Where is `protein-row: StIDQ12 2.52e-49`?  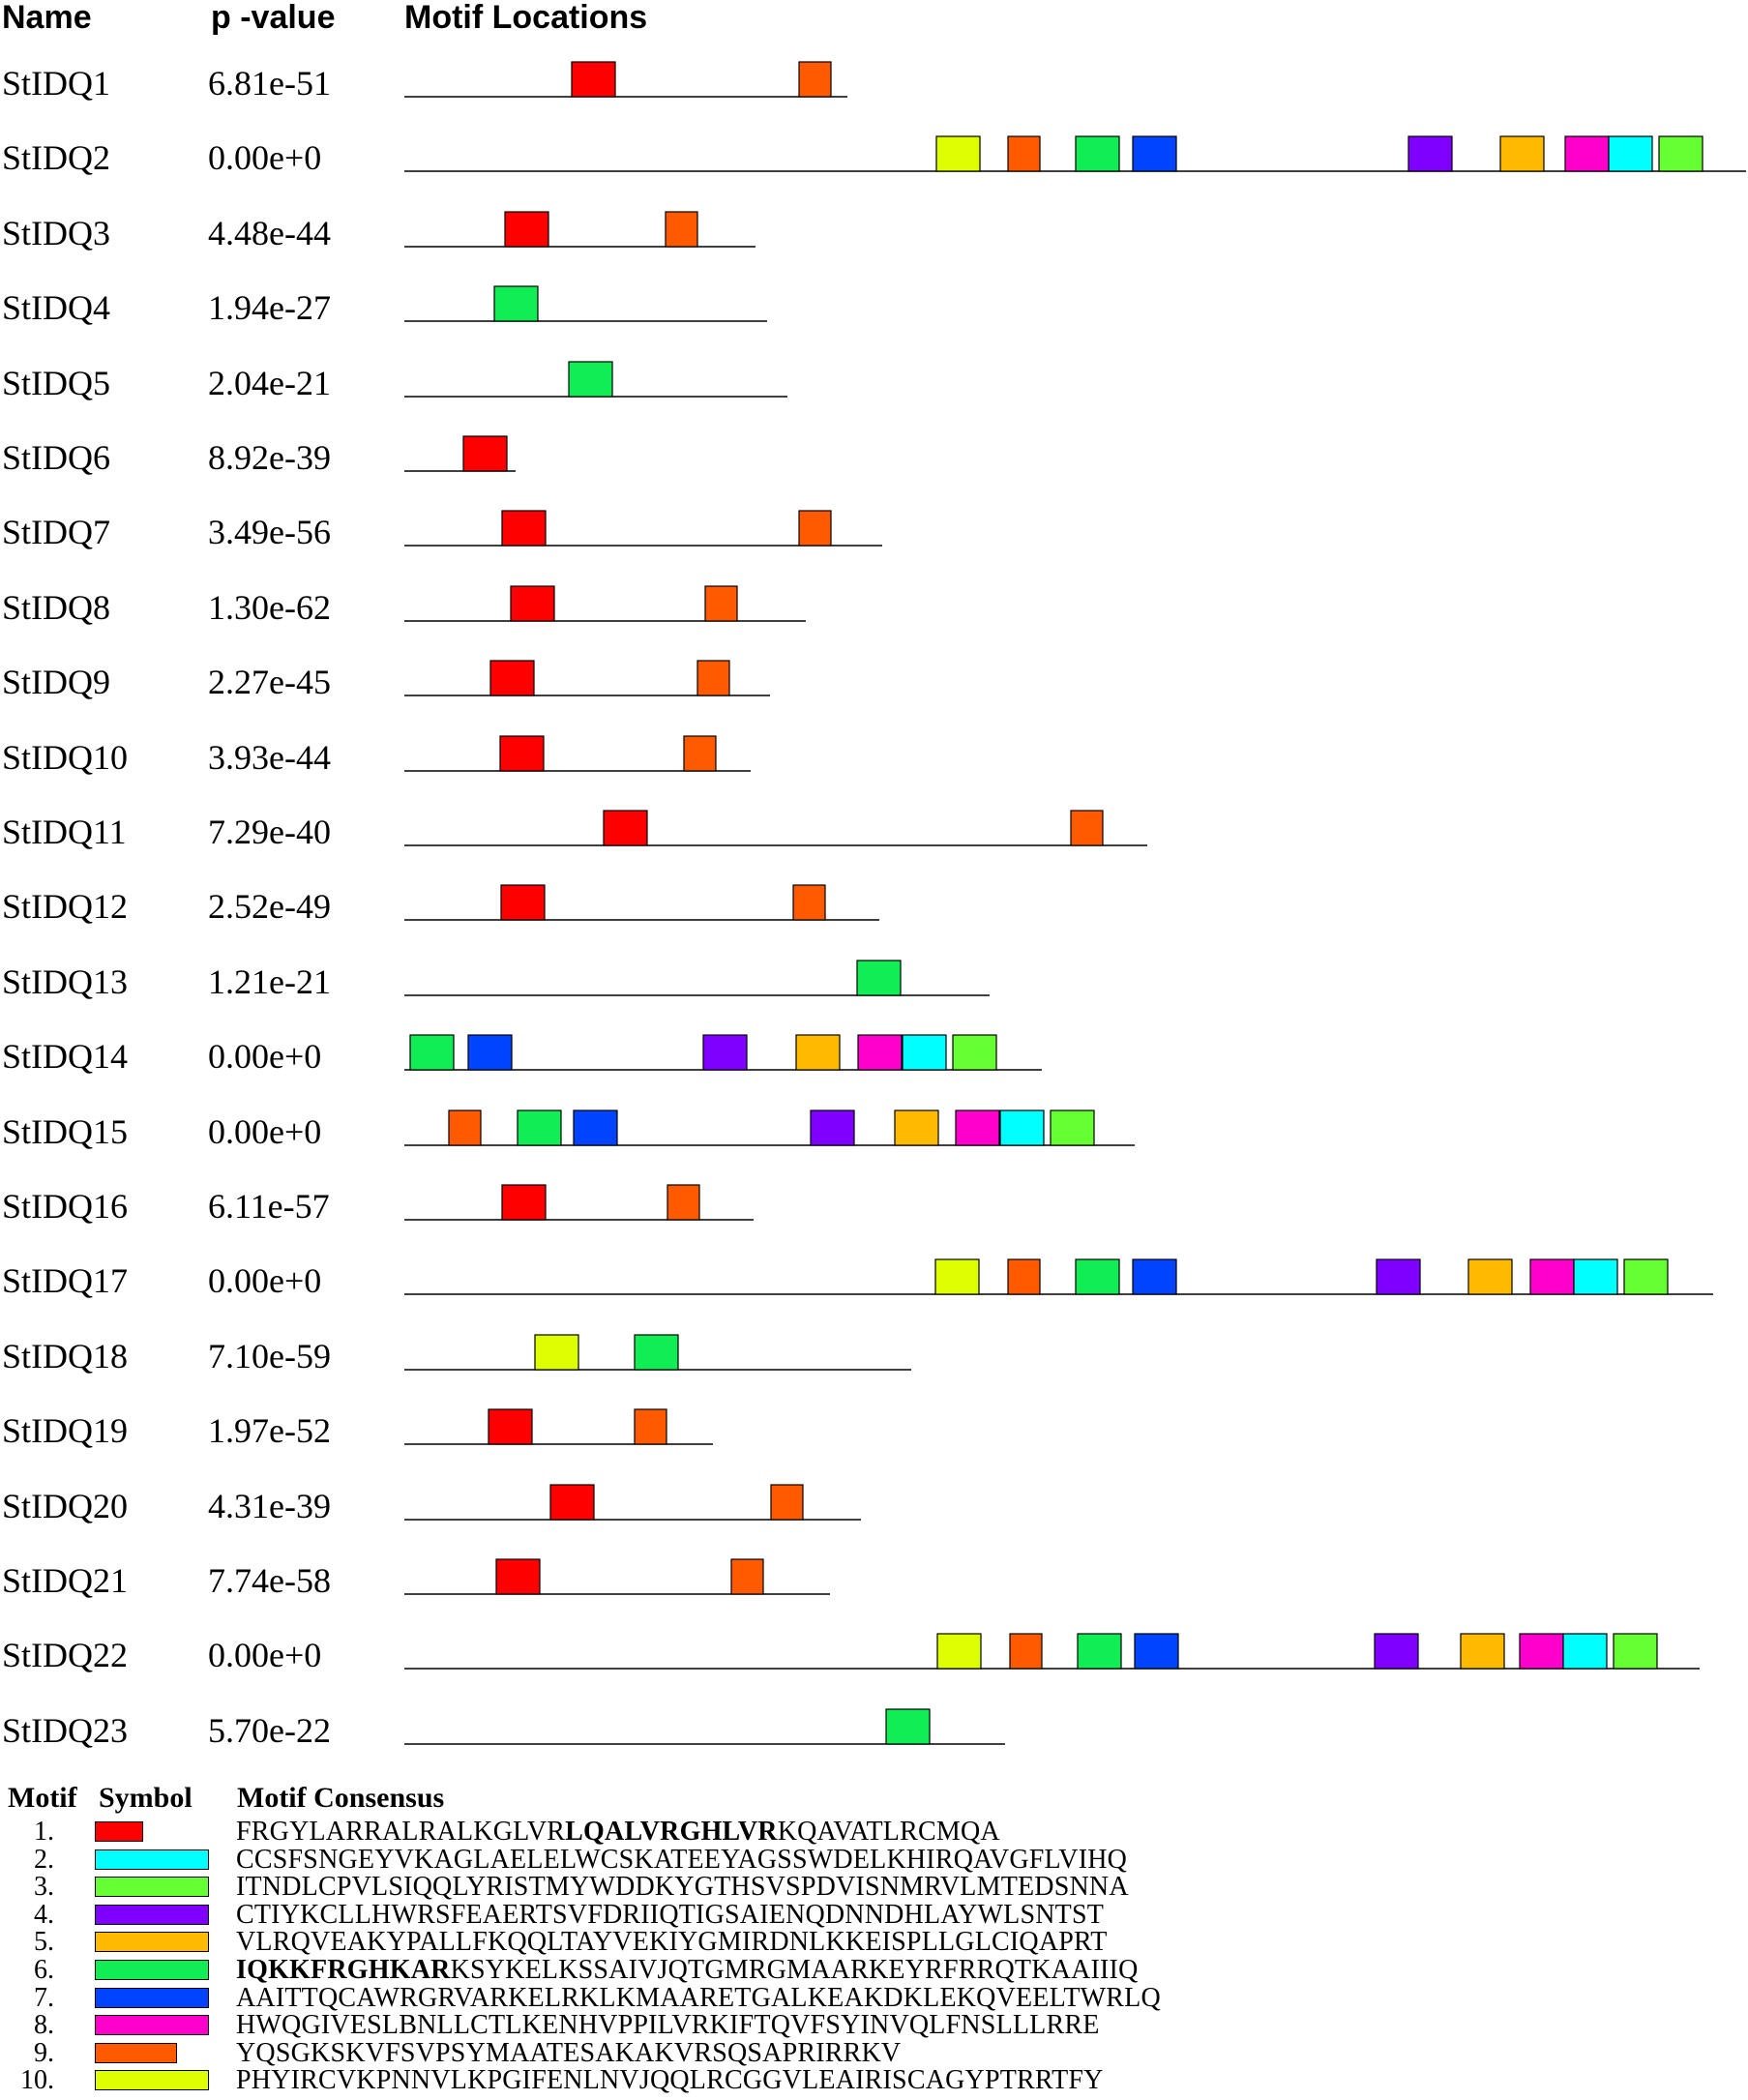
protein-row: StIDQ12 2.52e-49 is located at coordinates (874, 907).